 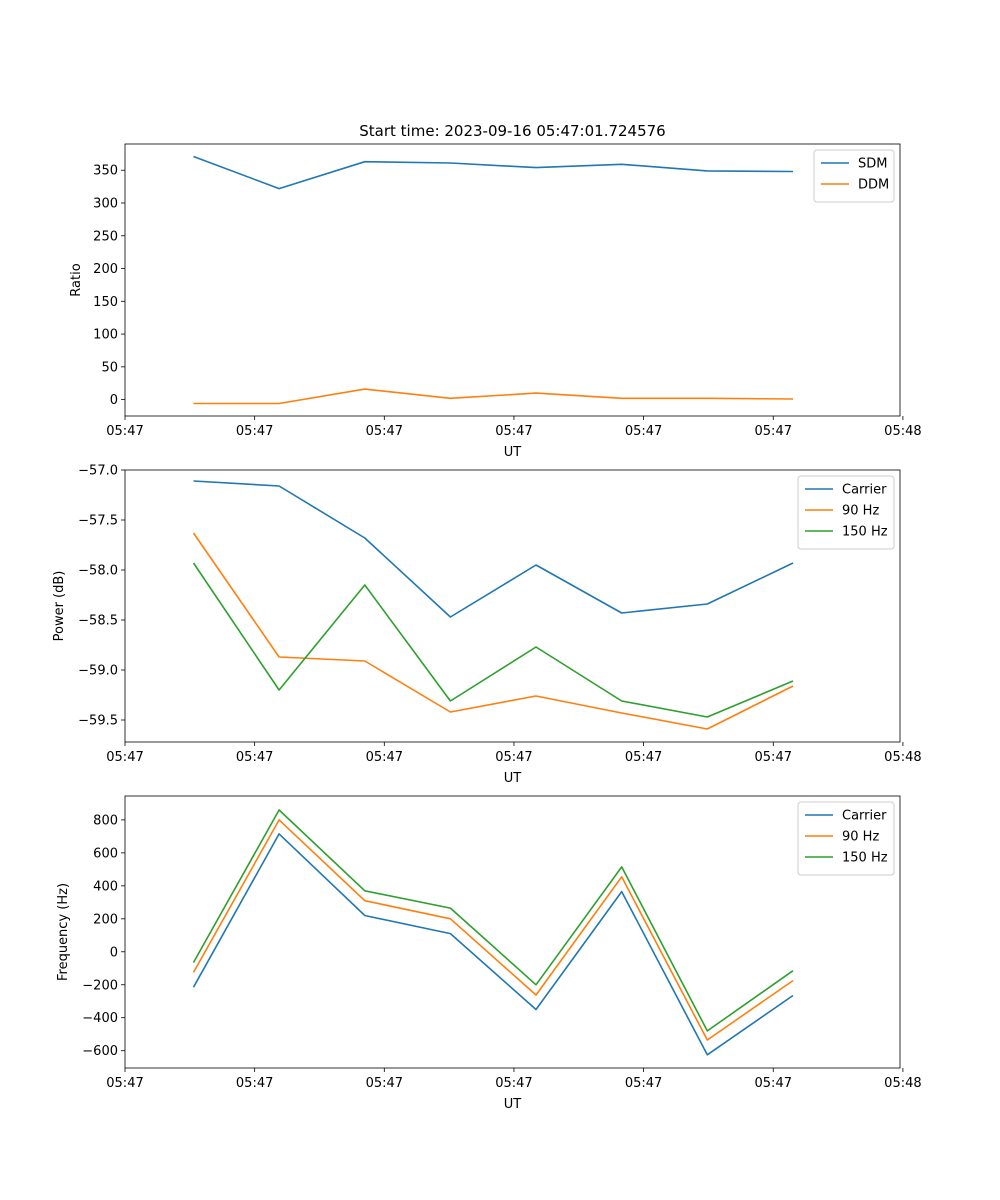 What do you see at coordinates (98, 671) in the screenshot?
I see `y-tick-label: −59.0` at bounding box center [98, 671].